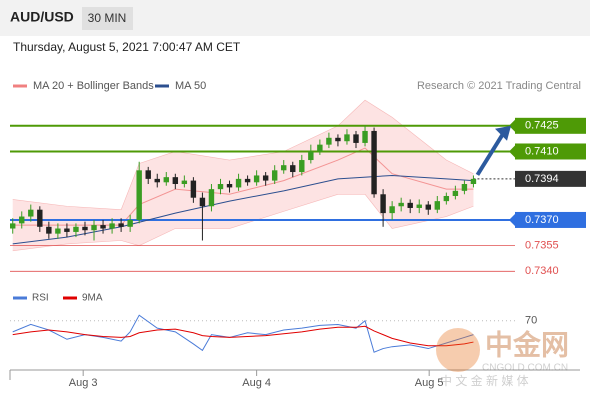 This screenshot has width=590, height=405. What do you see at coordinates (256, 383) in the screenshot?
I see `x-tick-label: Aug 4` at bounding box center [256, 383].